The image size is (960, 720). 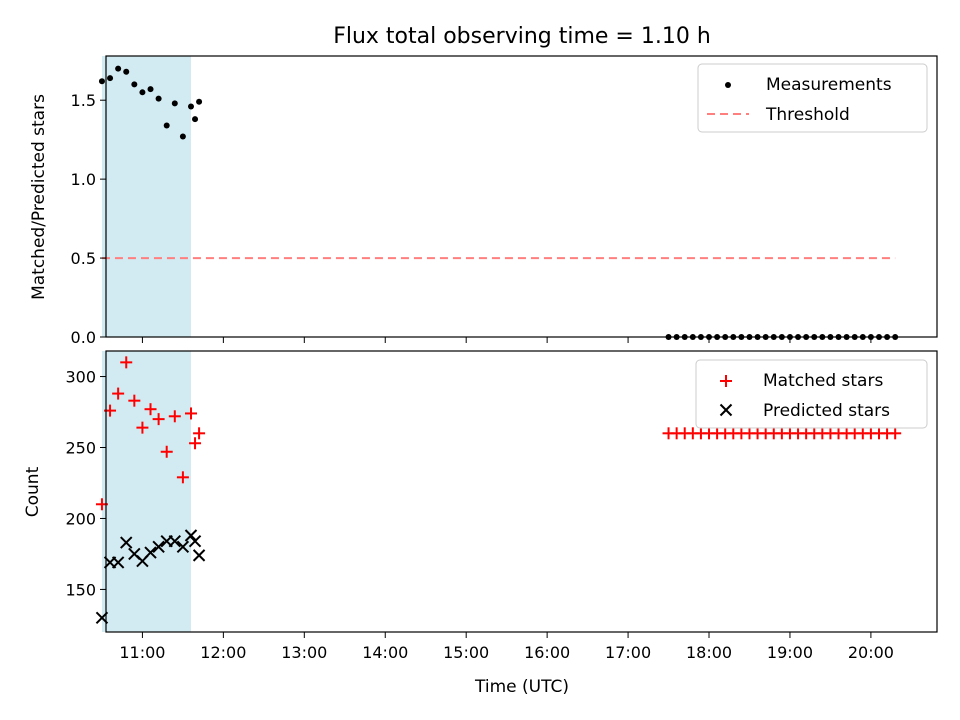 I want to click on x-tick-label: 13:00, so click(x=304, y=652).